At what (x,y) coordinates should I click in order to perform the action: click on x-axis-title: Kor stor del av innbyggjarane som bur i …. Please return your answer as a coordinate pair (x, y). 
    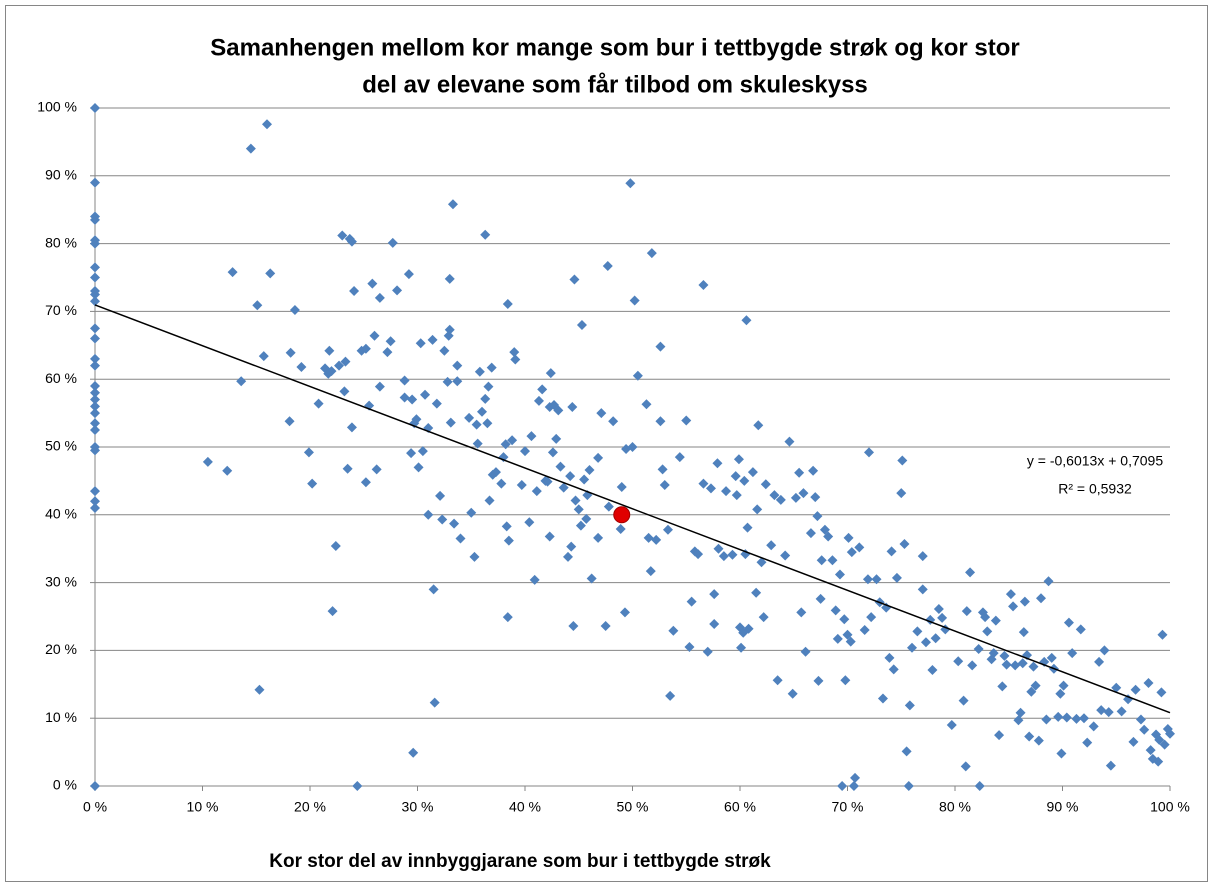
    Looking at the image, I should click on (520, 861).